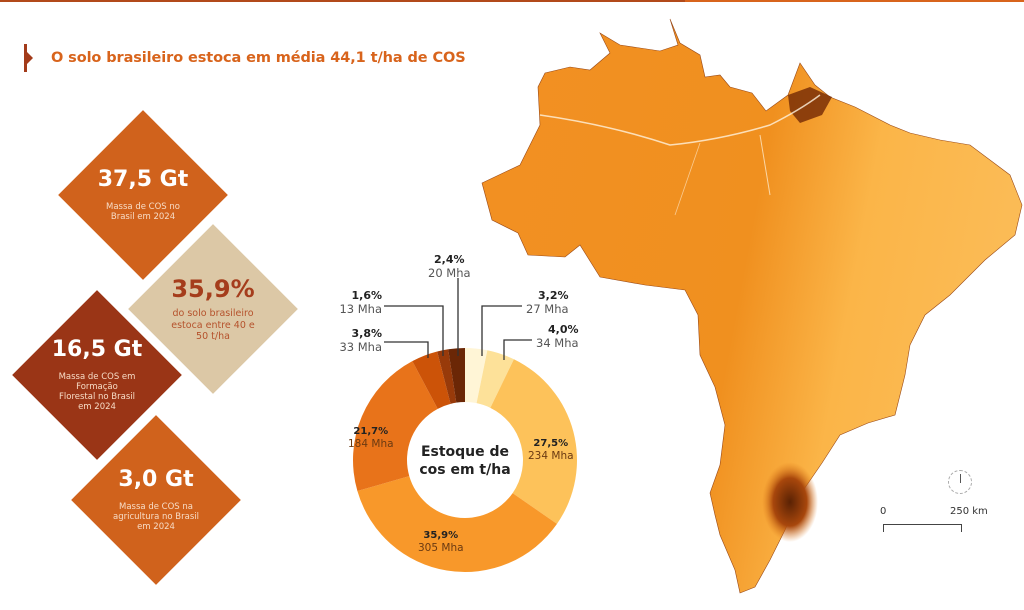  What do you see at coordinates (143, 195) in the screenshot?
I see `stat-diamond-total-mass: 37,5 Gt Massa de COS no Brasil em 2024` at bounding box center [143, 195].